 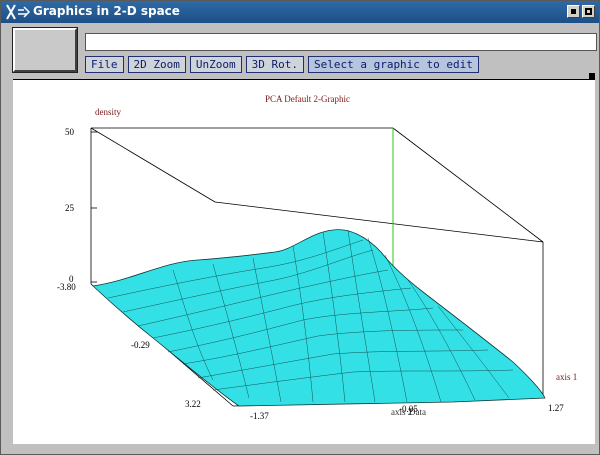 What do you see at coordinates (592, 76) in the screenshot?
I see `resize-handle` at bounding box center [592, 76].